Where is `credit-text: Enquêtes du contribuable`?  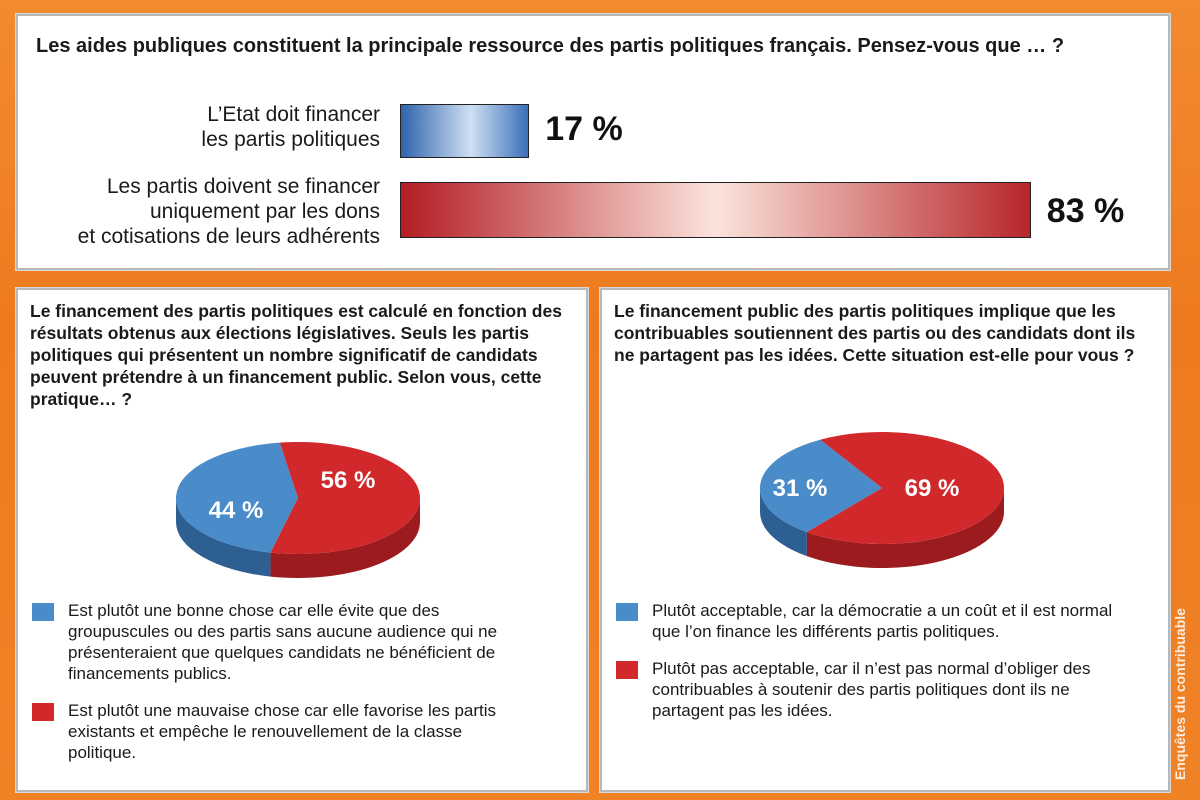 credit-text: Enquêtes du contribuable is located at coordinates (1180, 694).